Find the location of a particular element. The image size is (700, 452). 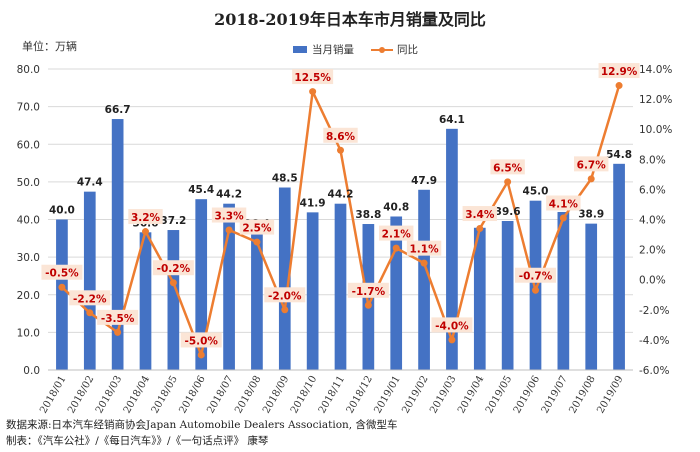

y-left-tick-label: 20.0 is located at coordinates (28, 296).